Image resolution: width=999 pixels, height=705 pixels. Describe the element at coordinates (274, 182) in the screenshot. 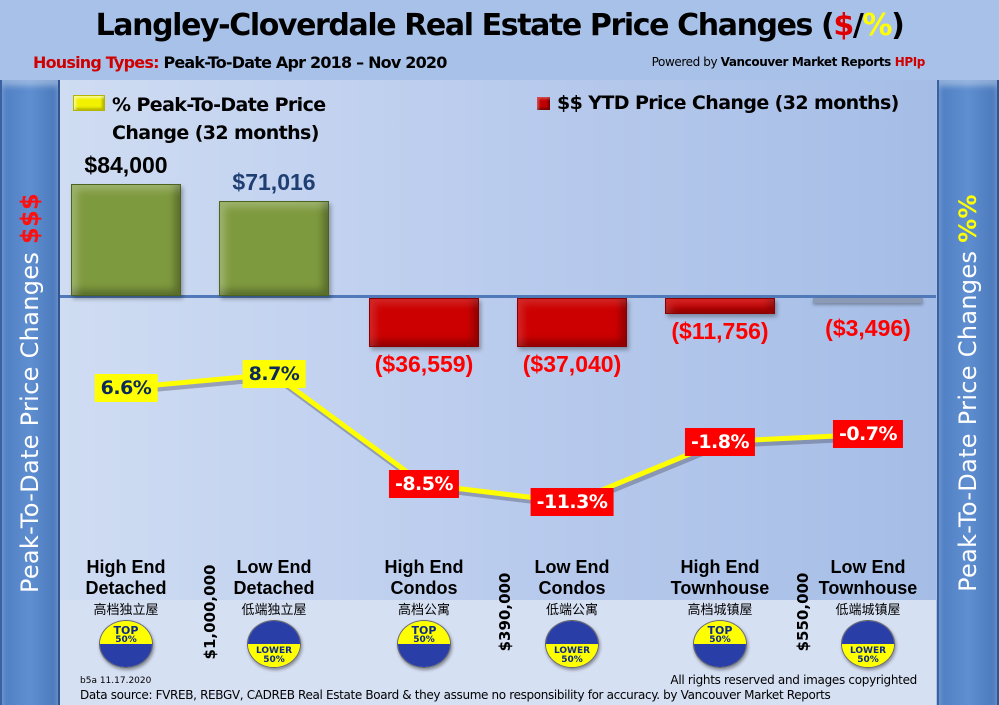

I see `dollar-bar-label: $71,016` at that location.